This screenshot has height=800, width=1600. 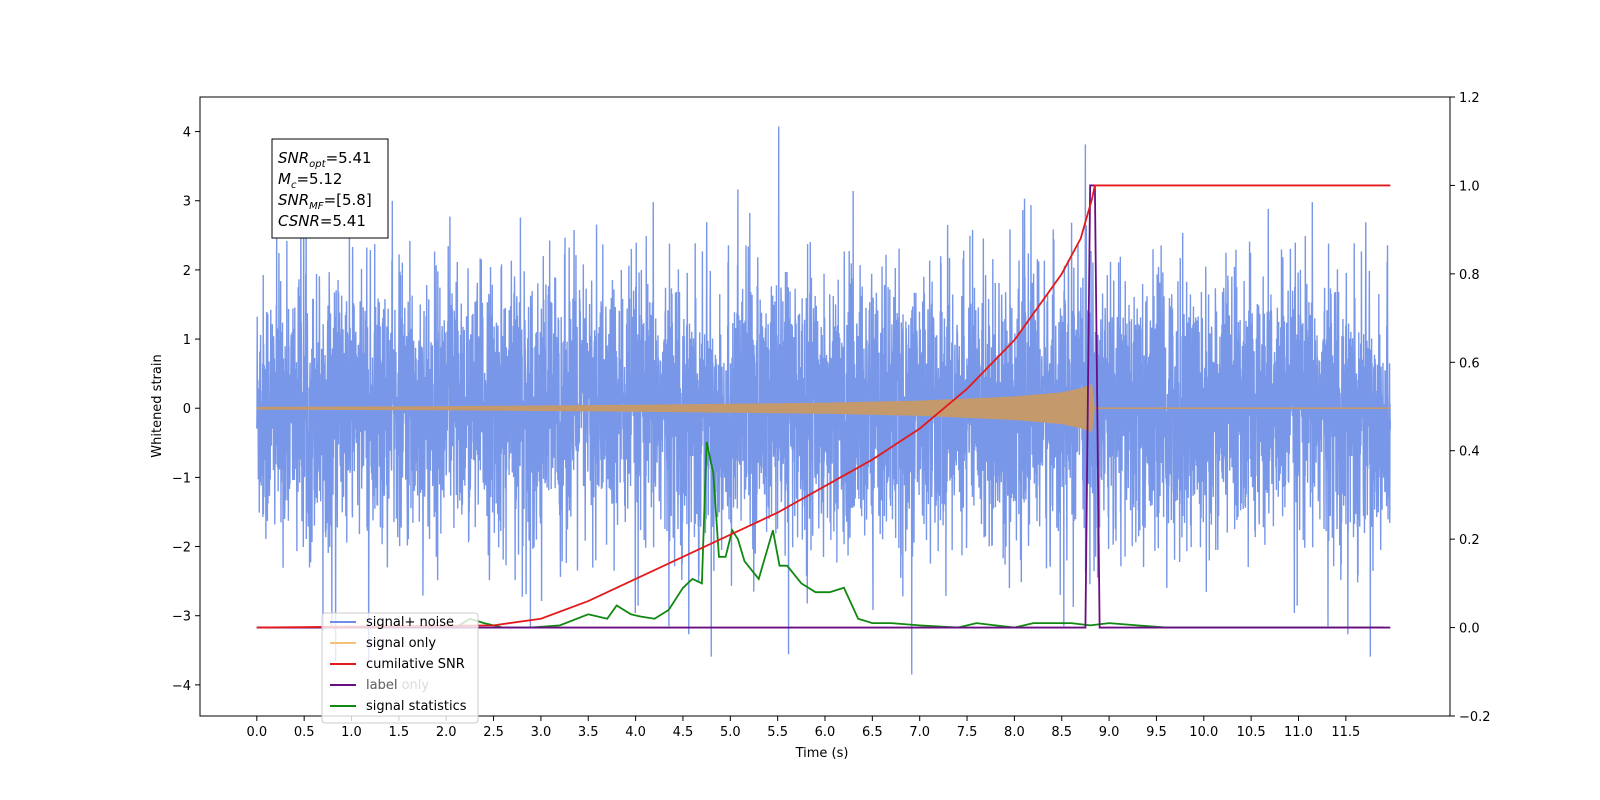 What do you see at coordinates (325, 201) in the screenshot?
I see `annotation-line: SNRMF=[5.8]` at bounding box center [325, 201].